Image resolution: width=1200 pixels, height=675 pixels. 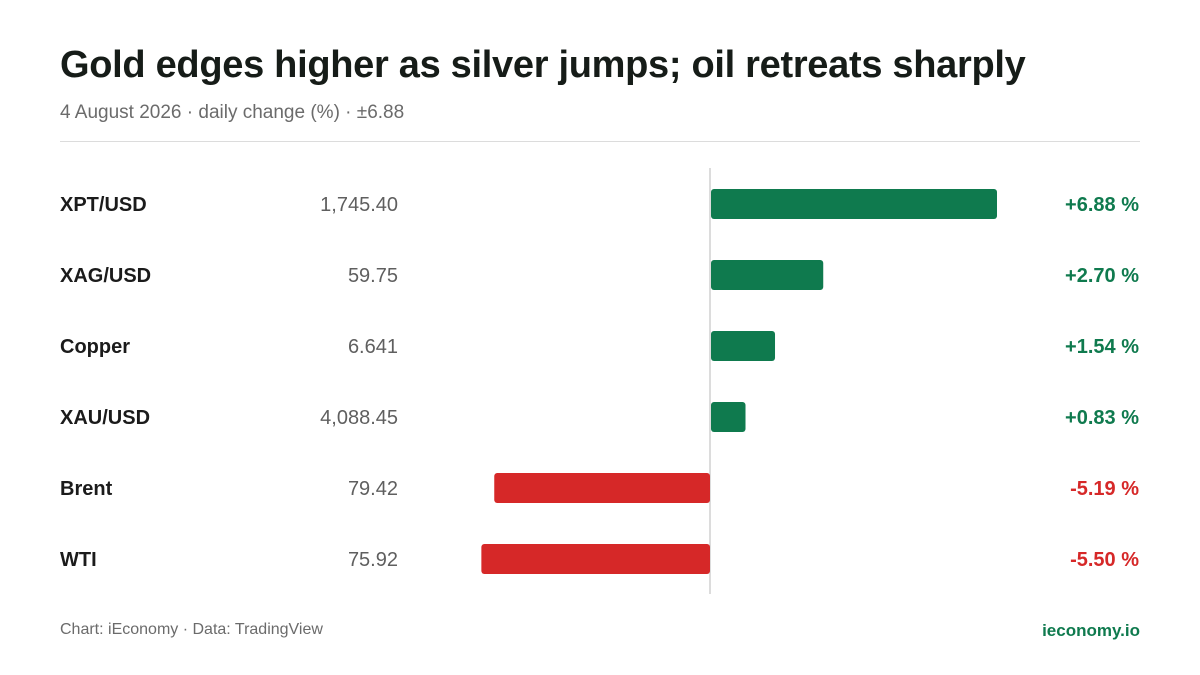 What do you see at coordinates (191, 629) in the screenshot?
I see `source-credit: Chart: iEconomy · Data: TradingView` at bounding box center [191, 629].